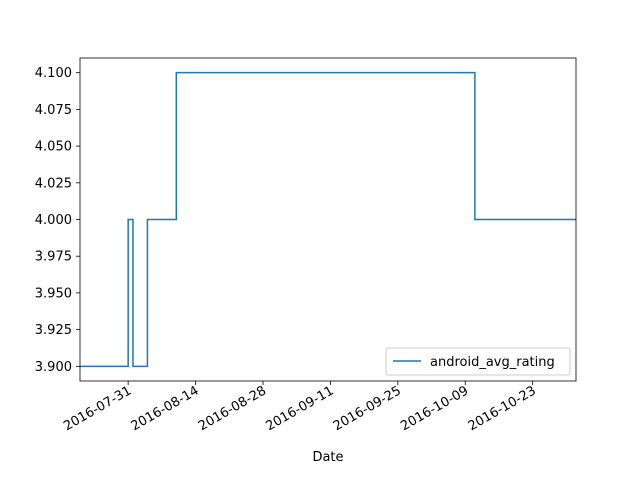 The width and height of the screenshot is (640, 478). Describe the element at coordinates (53, 110) in the screenshot. I see `y-tick-label: 4.075` at that location.